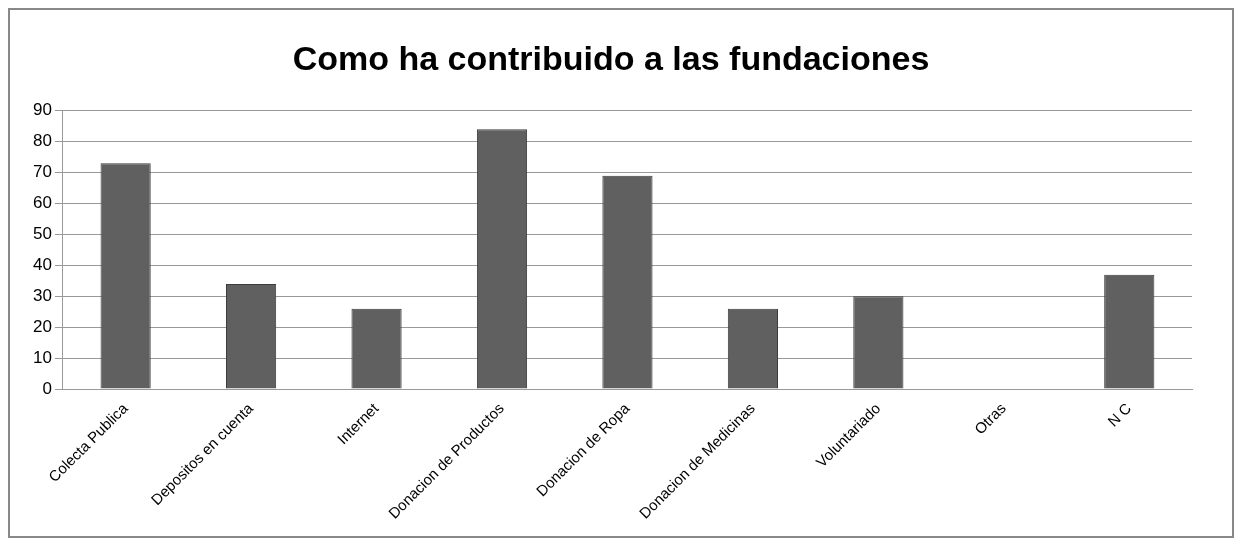 The width and height of the screenshot is (1248, 552). Describe the element at coordinates (611, 57) in the screenshot. I see `chart-title: Como ha contribuido a las fundaciones` at that location.